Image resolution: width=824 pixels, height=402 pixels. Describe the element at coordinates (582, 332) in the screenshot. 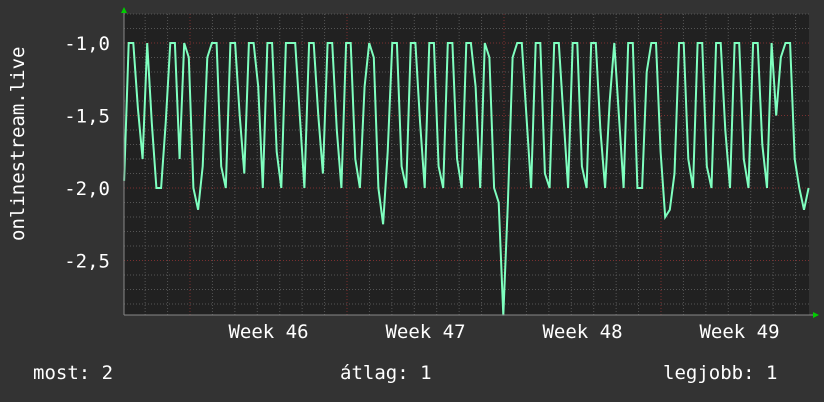

I see `x-tick-label: Week 48` at that location.